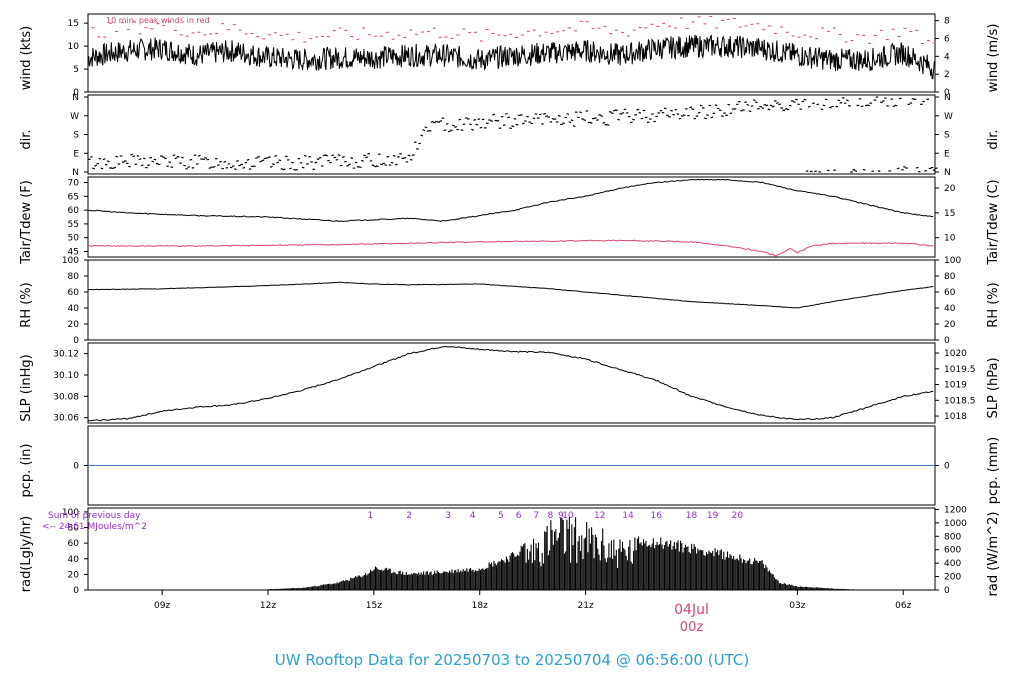 Image resolution: width=1024 pixels, height=700 pixels. Describe the element at coordinates (519, 516) in the screenshot. I see `rad-hour-marker: 6` at that location.